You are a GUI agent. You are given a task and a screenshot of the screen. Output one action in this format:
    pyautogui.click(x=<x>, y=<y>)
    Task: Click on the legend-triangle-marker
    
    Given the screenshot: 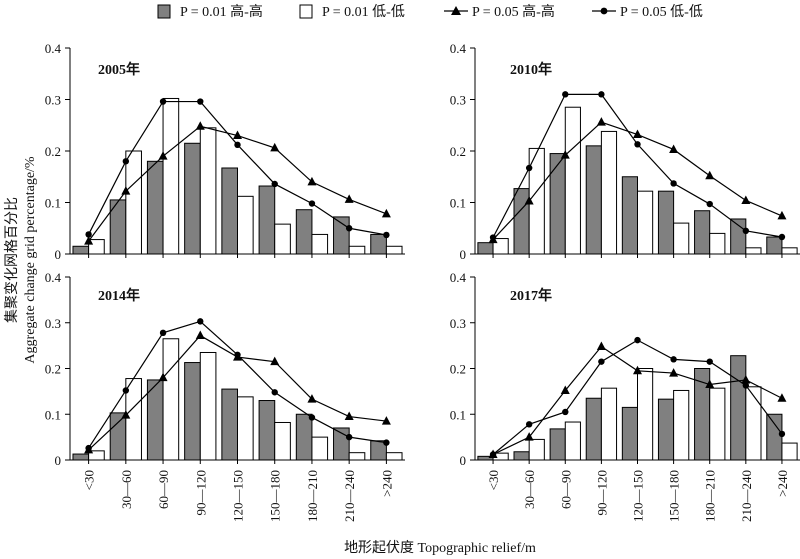 What is the action you would take?
    pyautogui.click(x=456, y=10)
    